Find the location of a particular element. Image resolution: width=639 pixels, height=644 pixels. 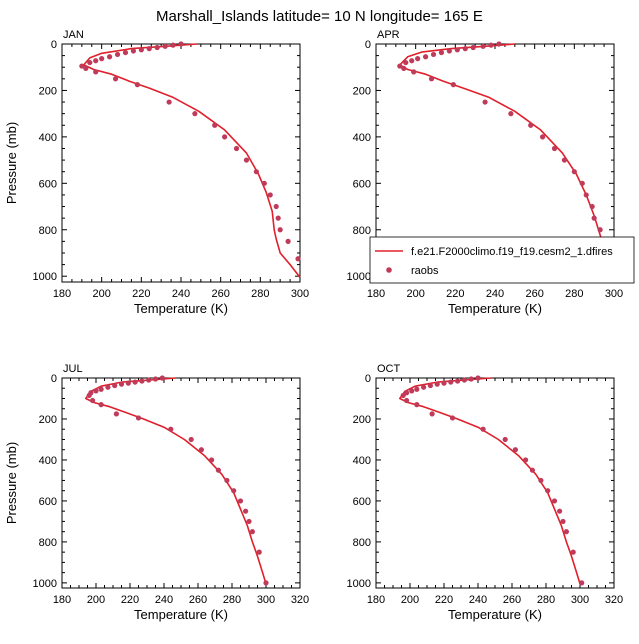

panel-label-oct: OCT is located at coordinates (389, 369).